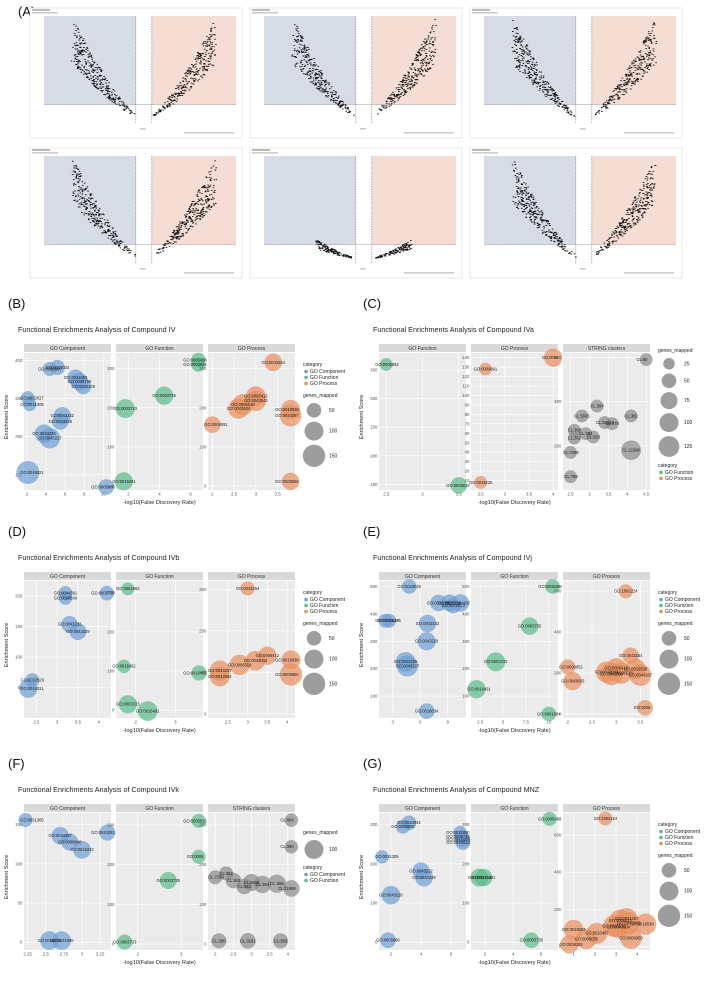 The width and height of the screenshot is (710, 1004). I want to click on point-label: GO:0016034, so click(427, 711).